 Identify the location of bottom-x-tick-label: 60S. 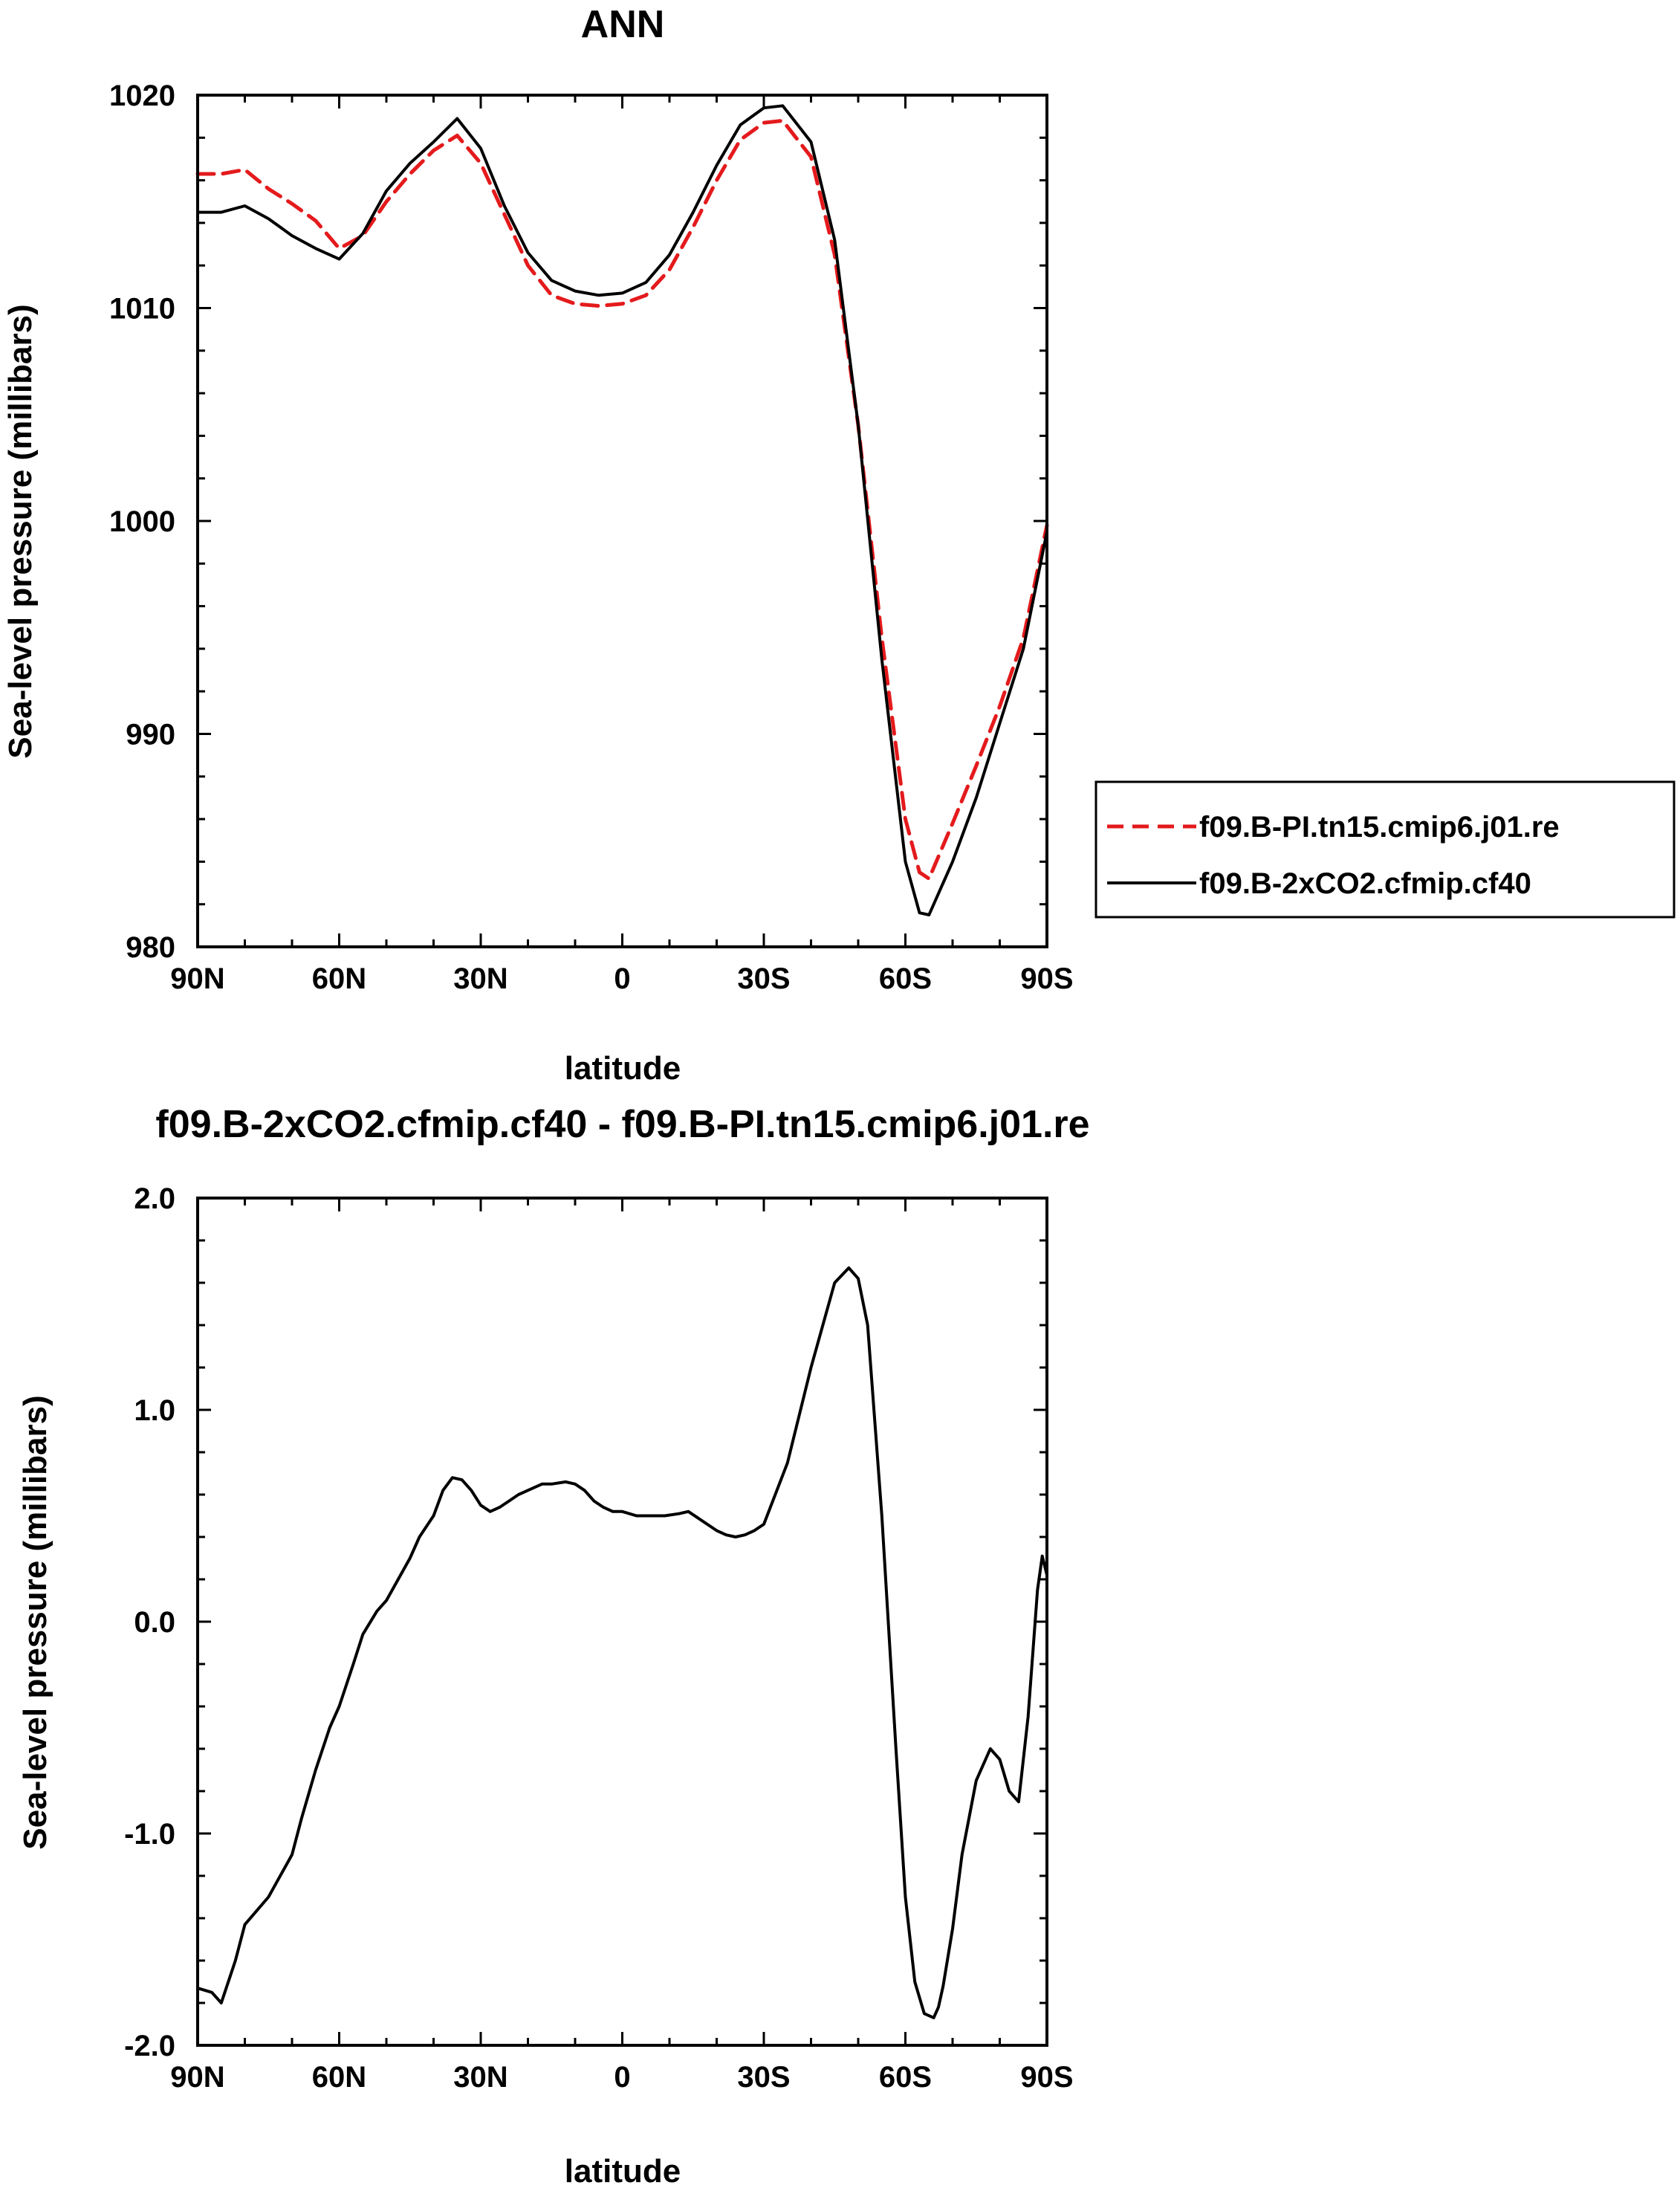
(906, 2077).